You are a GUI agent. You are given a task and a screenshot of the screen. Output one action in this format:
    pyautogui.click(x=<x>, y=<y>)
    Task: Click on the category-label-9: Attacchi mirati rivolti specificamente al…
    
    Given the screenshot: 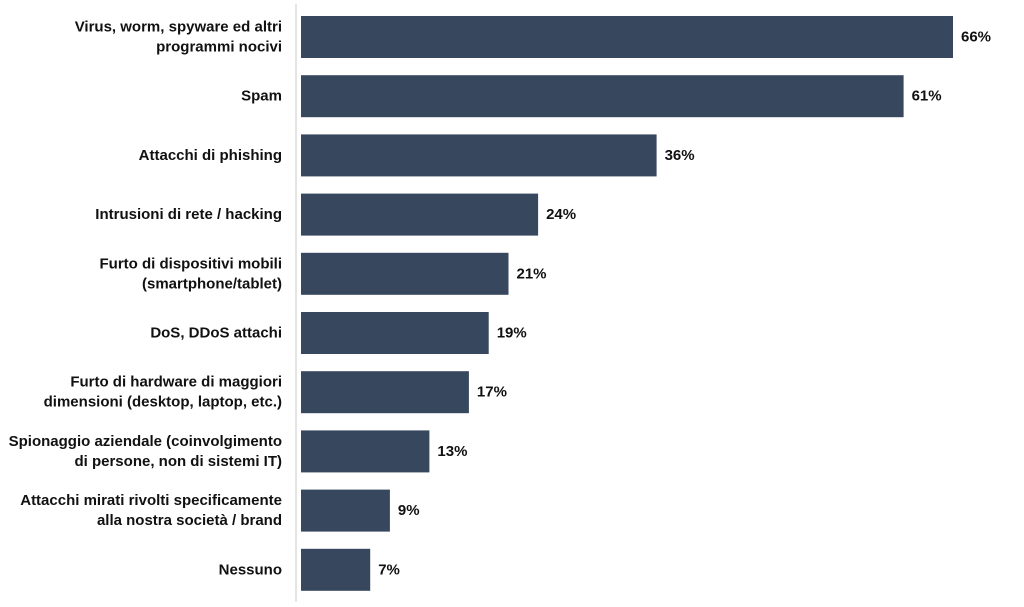 What is the action you would take?
    pyautogui.click(x=151, y=510)
    